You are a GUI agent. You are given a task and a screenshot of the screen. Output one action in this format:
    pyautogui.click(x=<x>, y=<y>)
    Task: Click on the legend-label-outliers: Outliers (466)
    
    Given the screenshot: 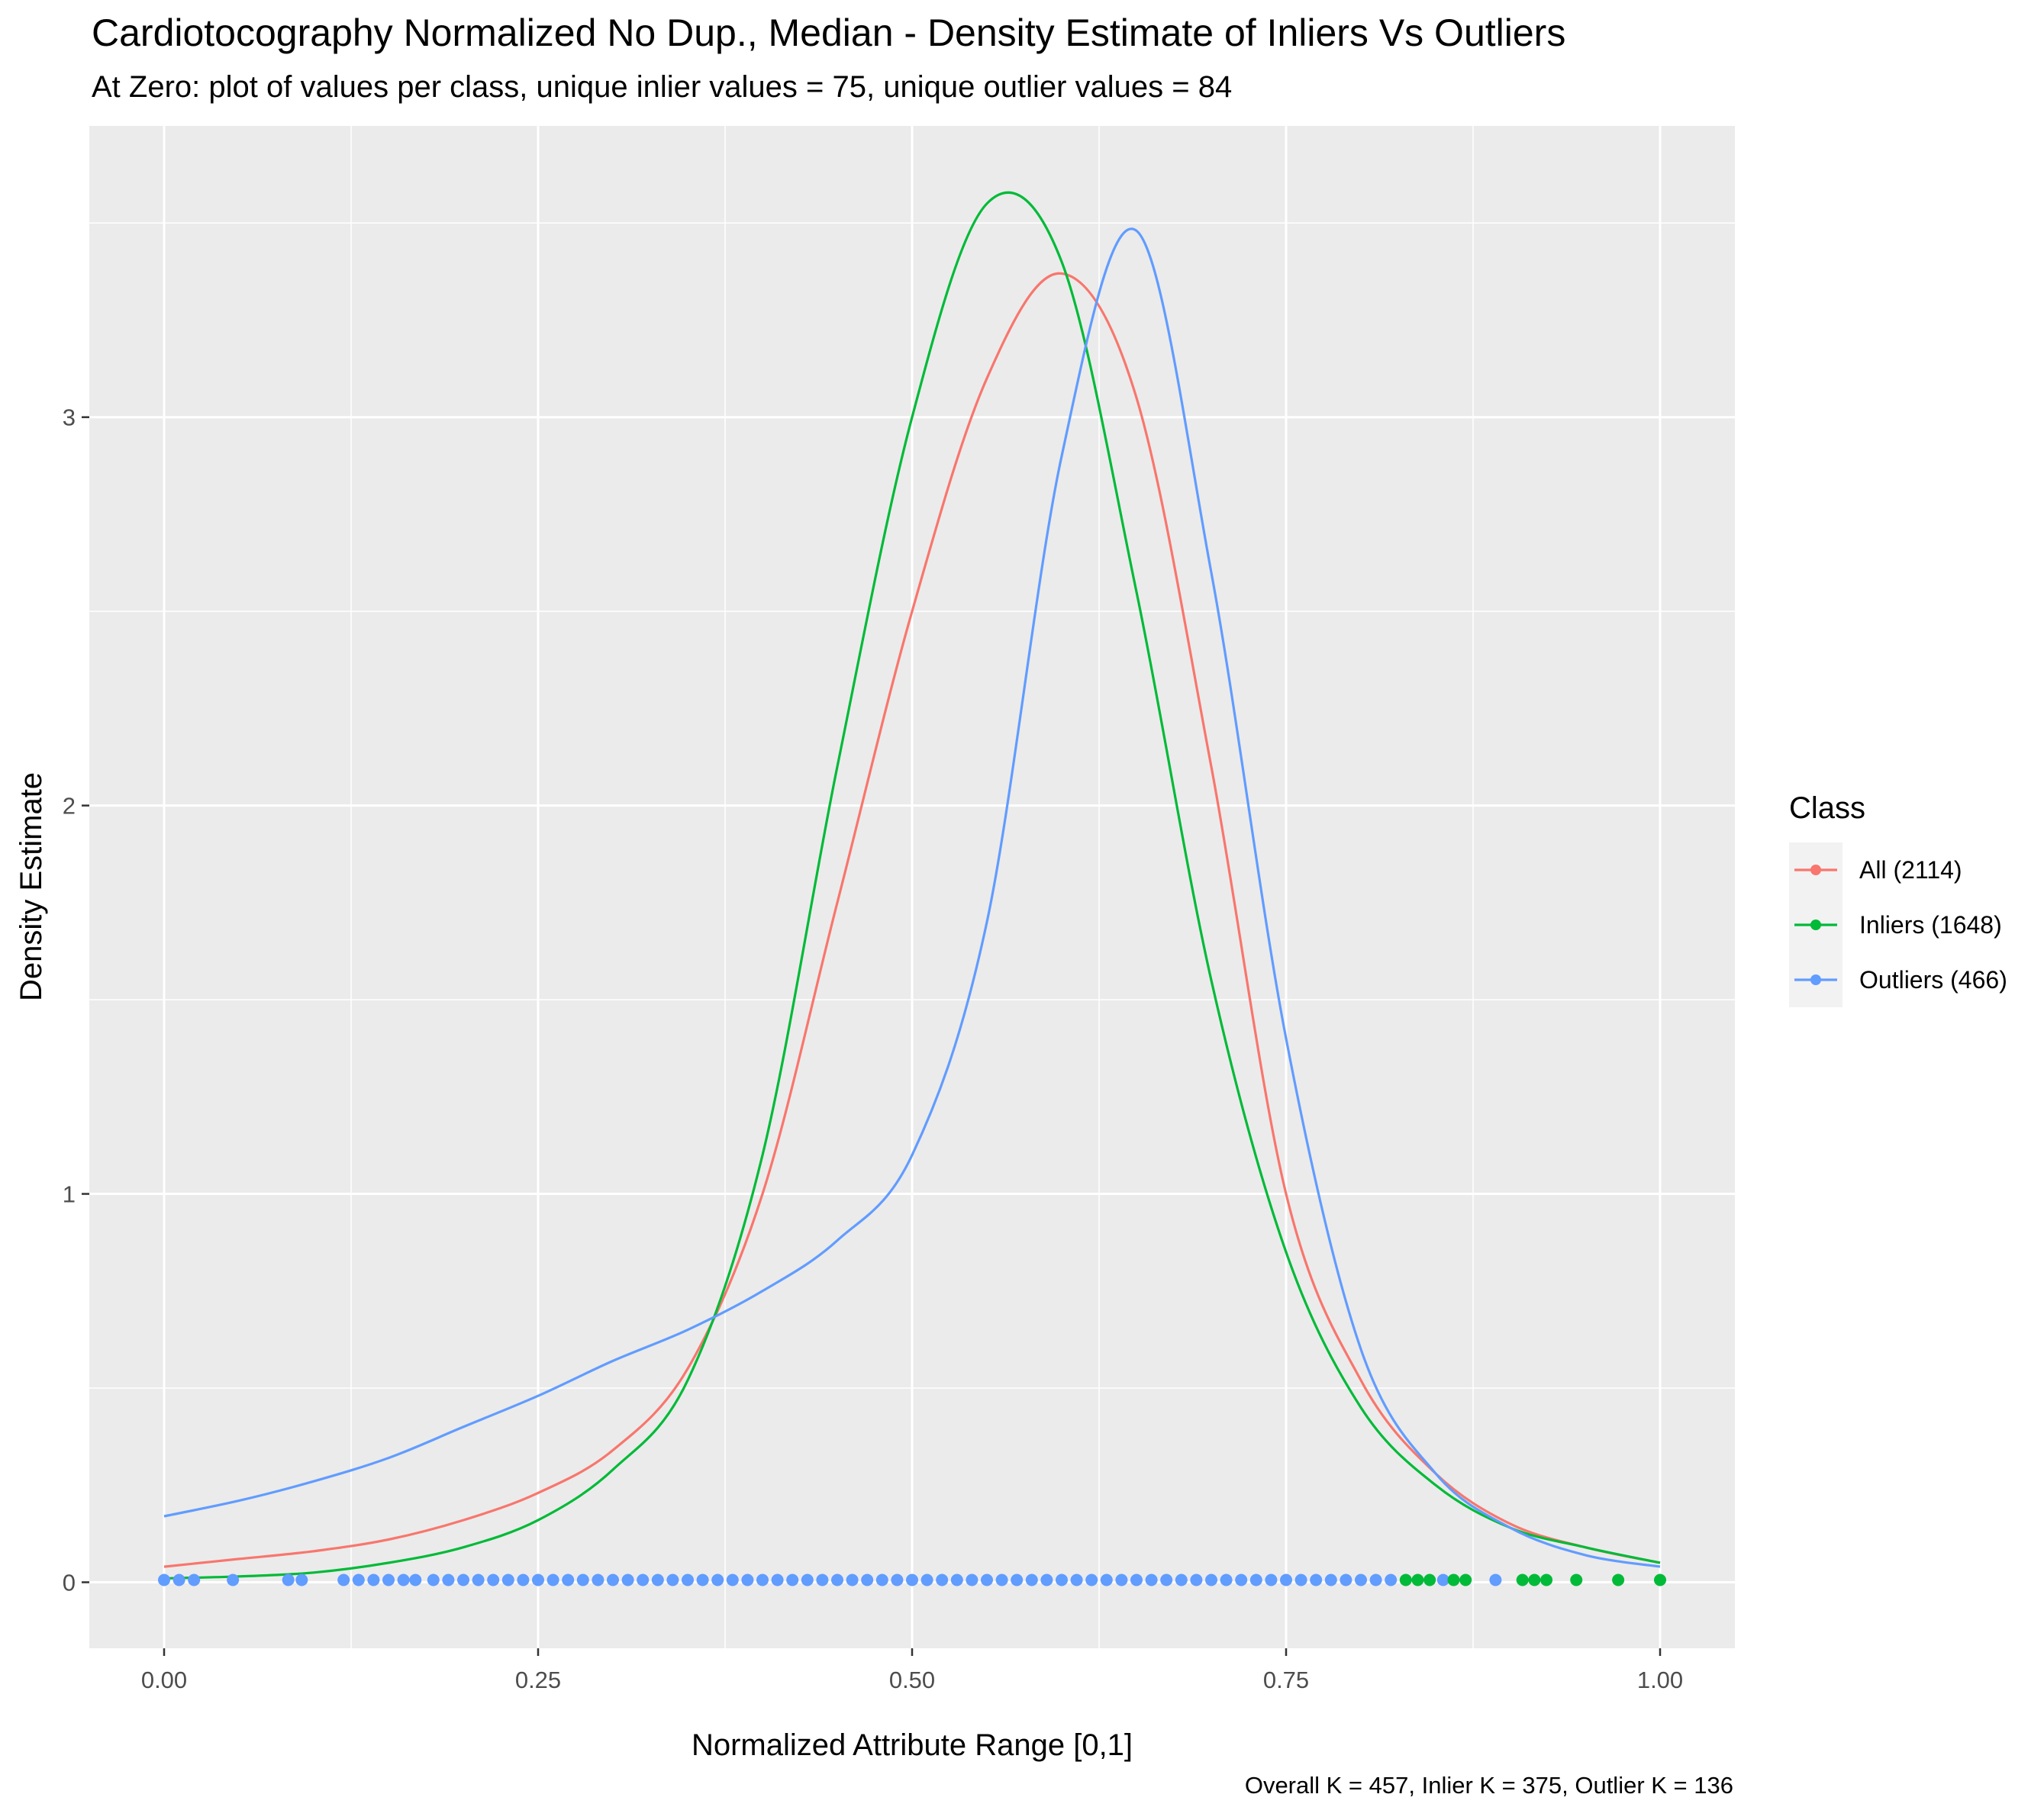 What is the action you would take?
    pyautogui.click(x=1933, y=980)
    